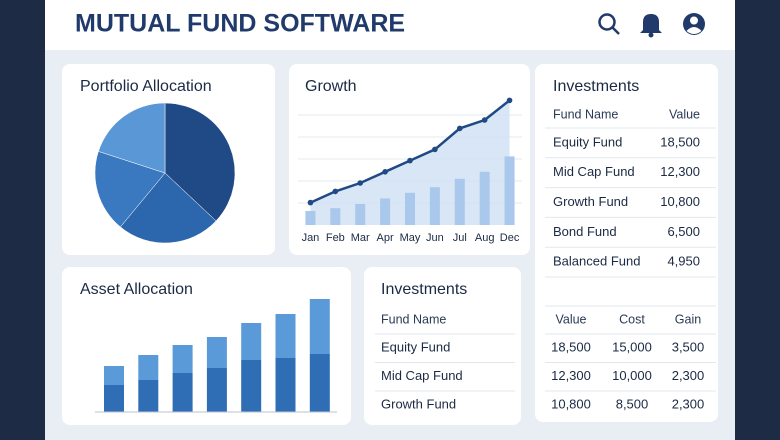  I want to click on table-cell: 4,950, so click(683, 261).